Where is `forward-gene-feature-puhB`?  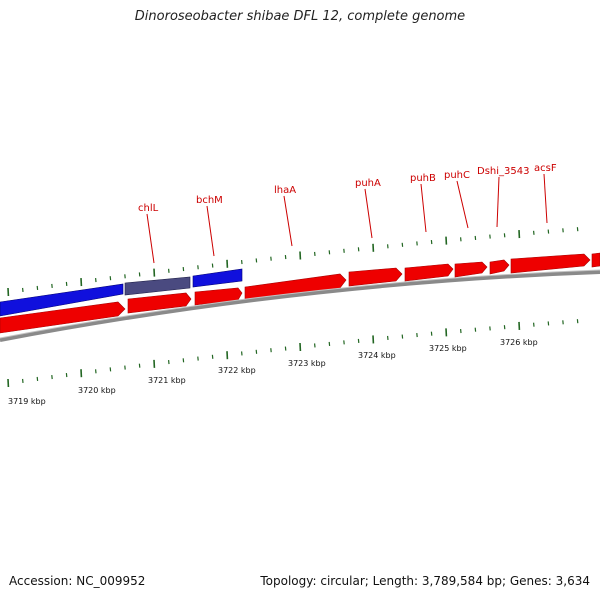 forward-gene-feature-puhB is located at coordinates (429, 272).